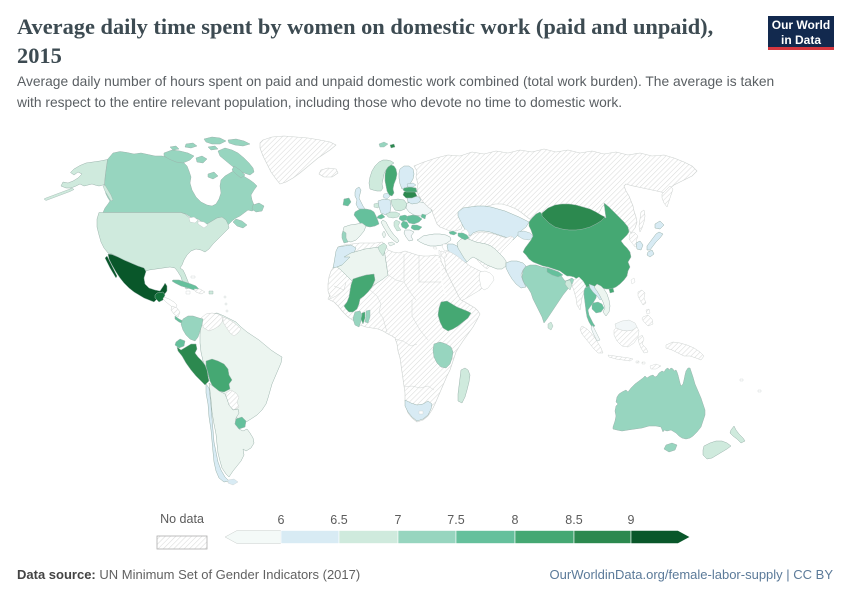  What do you see at coordinates (573, 520) in the screenshot?
I see `svg-text: 8.5` at bounding box center [573, 520].